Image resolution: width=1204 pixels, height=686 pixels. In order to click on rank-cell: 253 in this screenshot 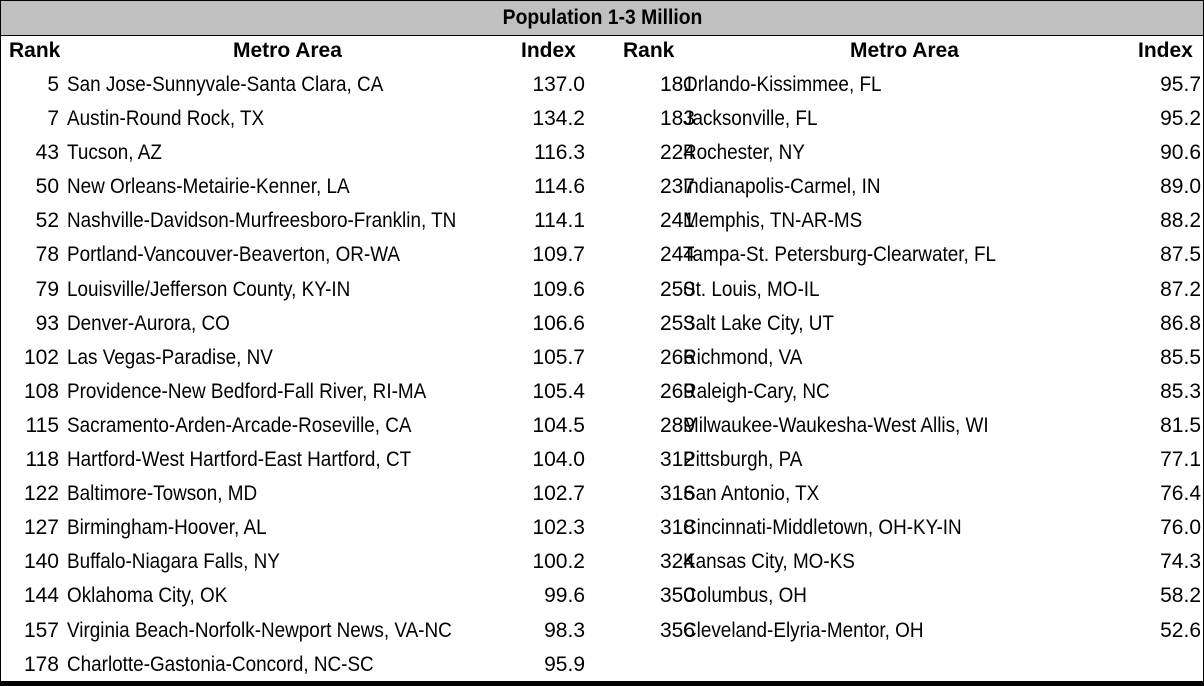, I will do `click(677, 323)`.